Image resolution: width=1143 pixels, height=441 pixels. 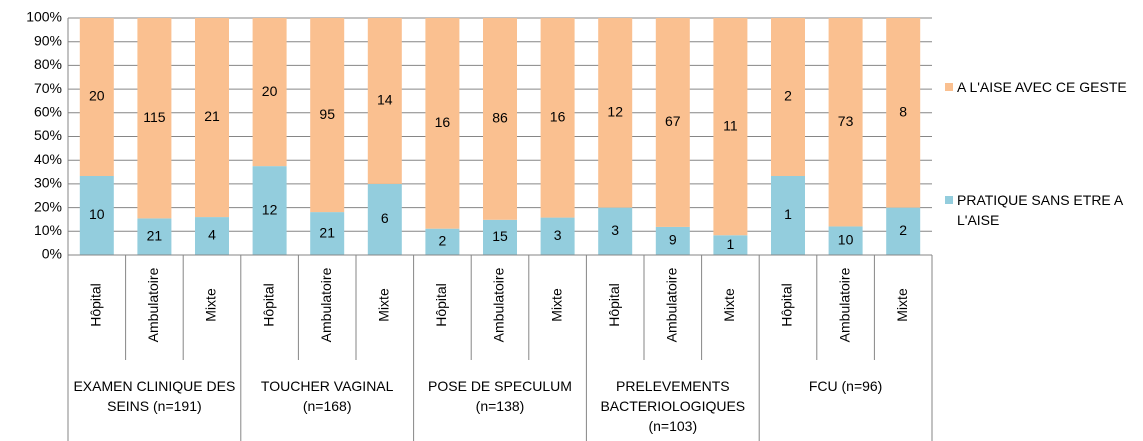 I want to click on legend-label: A L'AISE AVEC CE GESTE, so click(x=1042, y=87).